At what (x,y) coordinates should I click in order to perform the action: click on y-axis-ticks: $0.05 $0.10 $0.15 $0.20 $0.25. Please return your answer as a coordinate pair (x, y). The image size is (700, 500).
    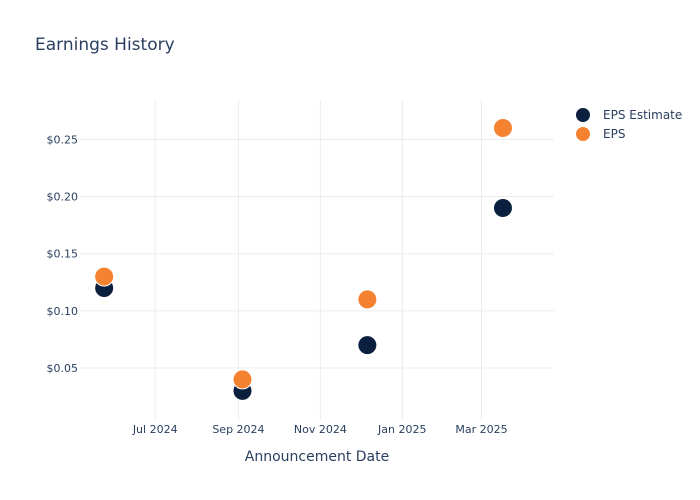
    Looking at the image, I should click on (63, 254).